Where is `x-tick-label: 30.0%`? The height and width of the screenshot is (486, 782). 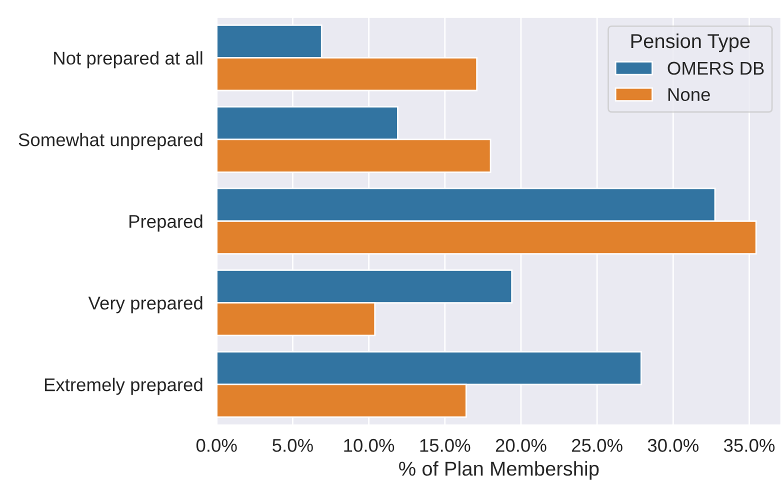 x-tick-label: 30.0% is located at coordinates (673, 445).